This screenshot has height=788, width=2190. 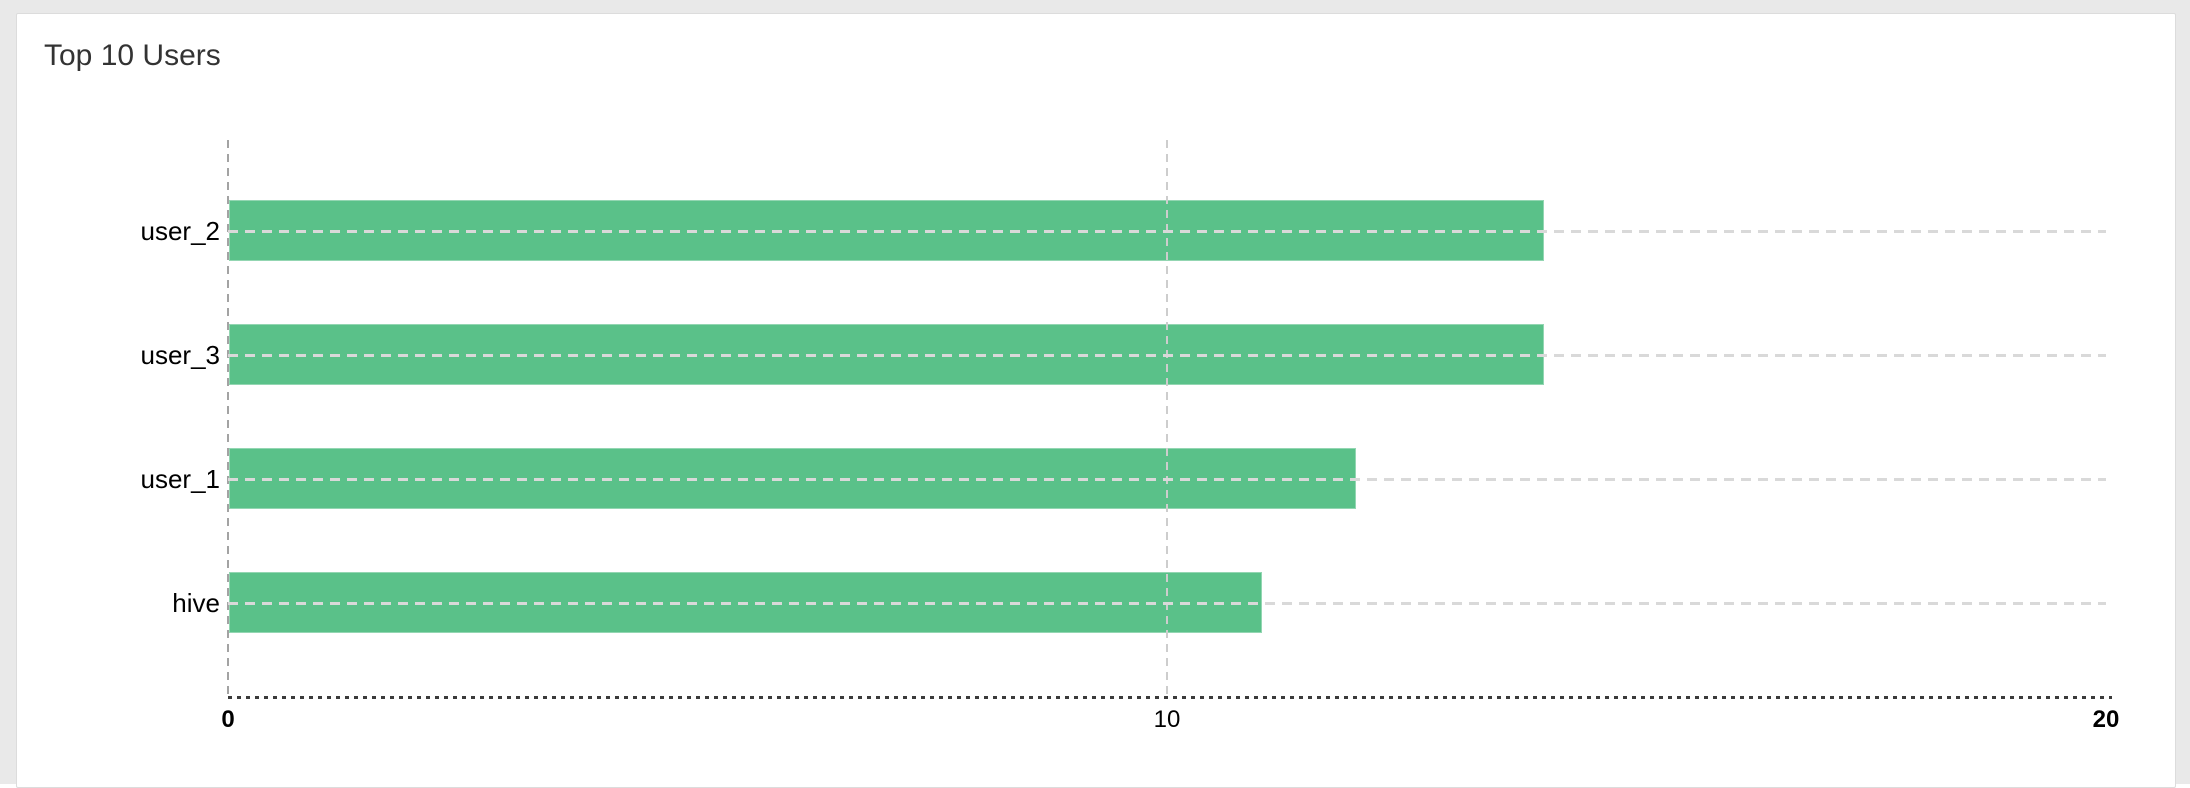 I want to click on y-axis-label-user_2: user_2, so click(x=180, y=230).